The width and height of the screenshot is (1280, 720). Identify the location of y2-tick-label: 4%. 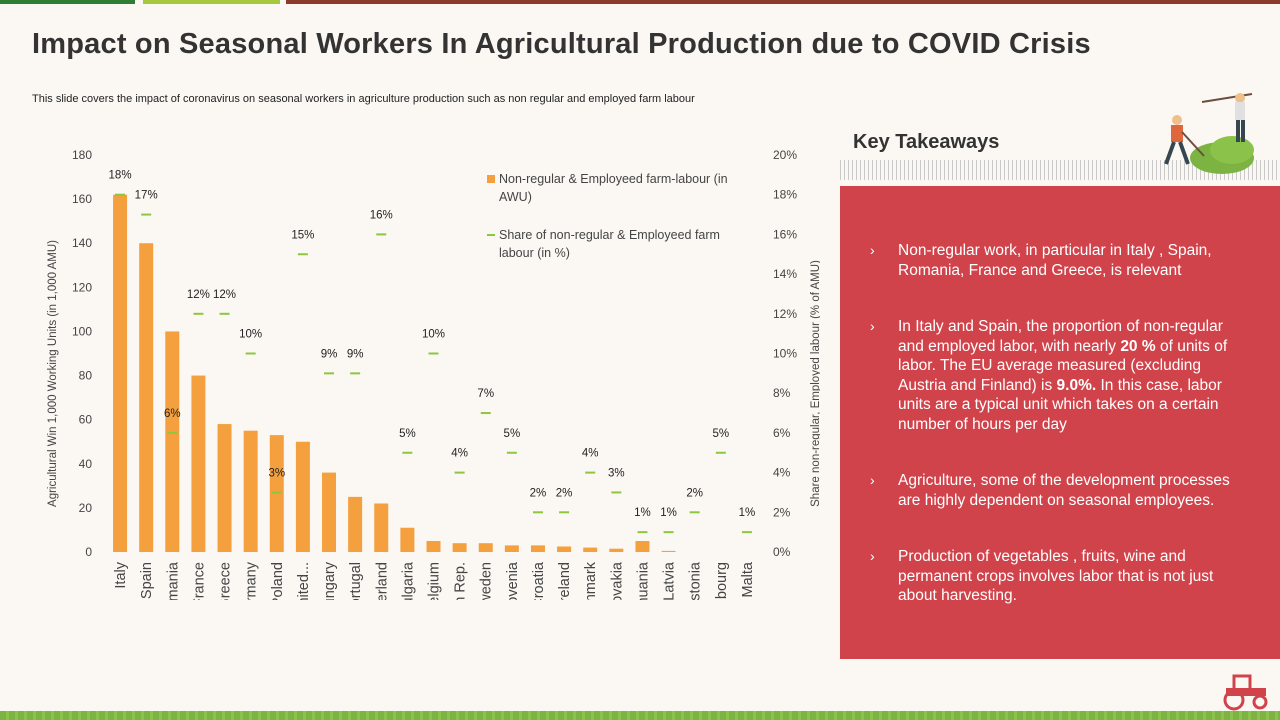
(782, 473).